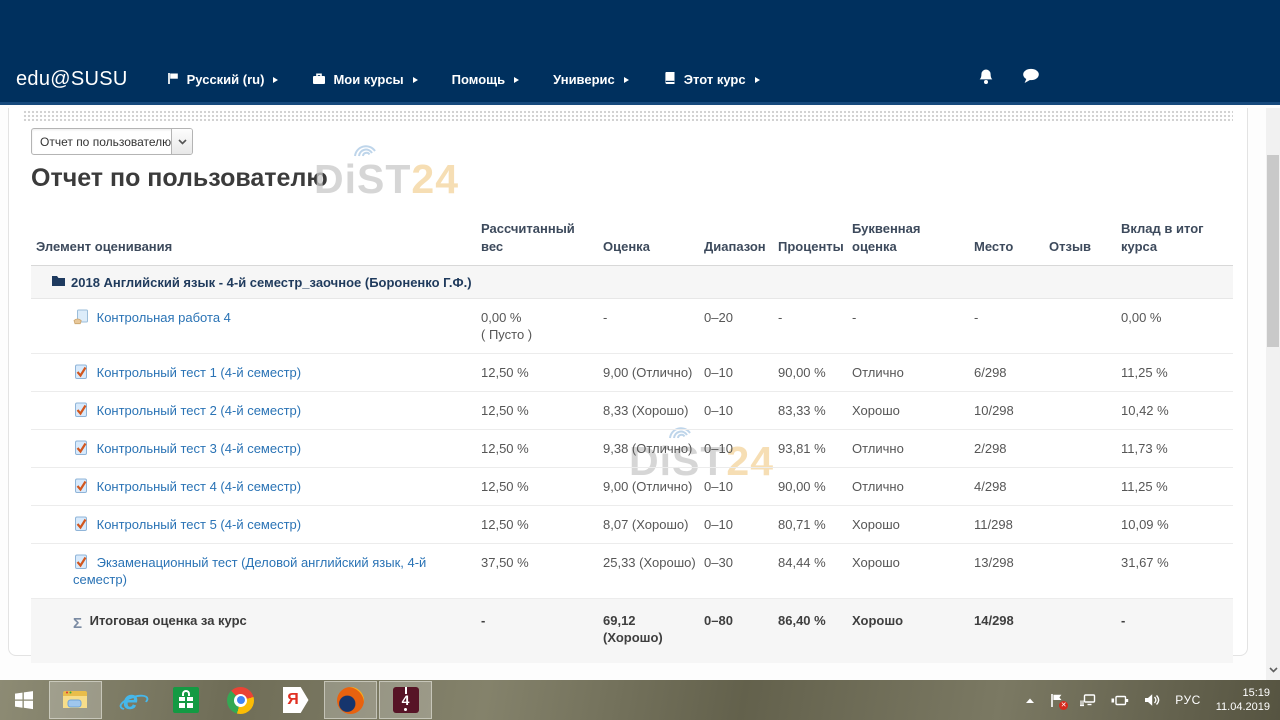 The height and width of the screenshot is (720, 1280). I want to click on rank-value: 4/298, so click(990, 486).